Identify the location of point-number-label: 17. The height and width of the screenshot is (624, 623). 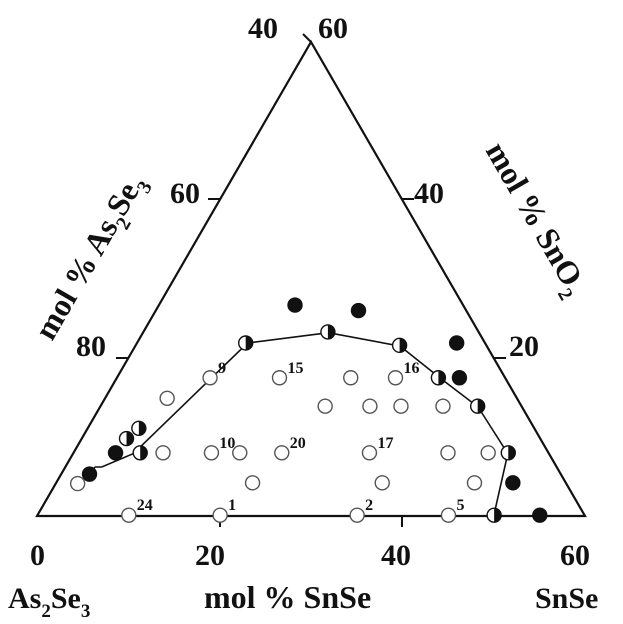
(386, 443).